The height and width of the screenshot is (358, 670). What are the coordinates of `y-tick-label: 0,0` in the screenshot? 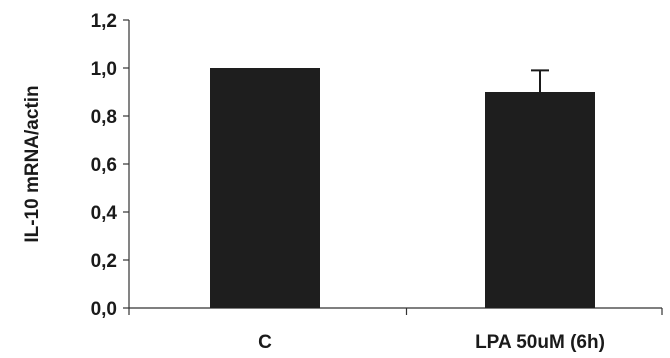 It's located at (104, 309).